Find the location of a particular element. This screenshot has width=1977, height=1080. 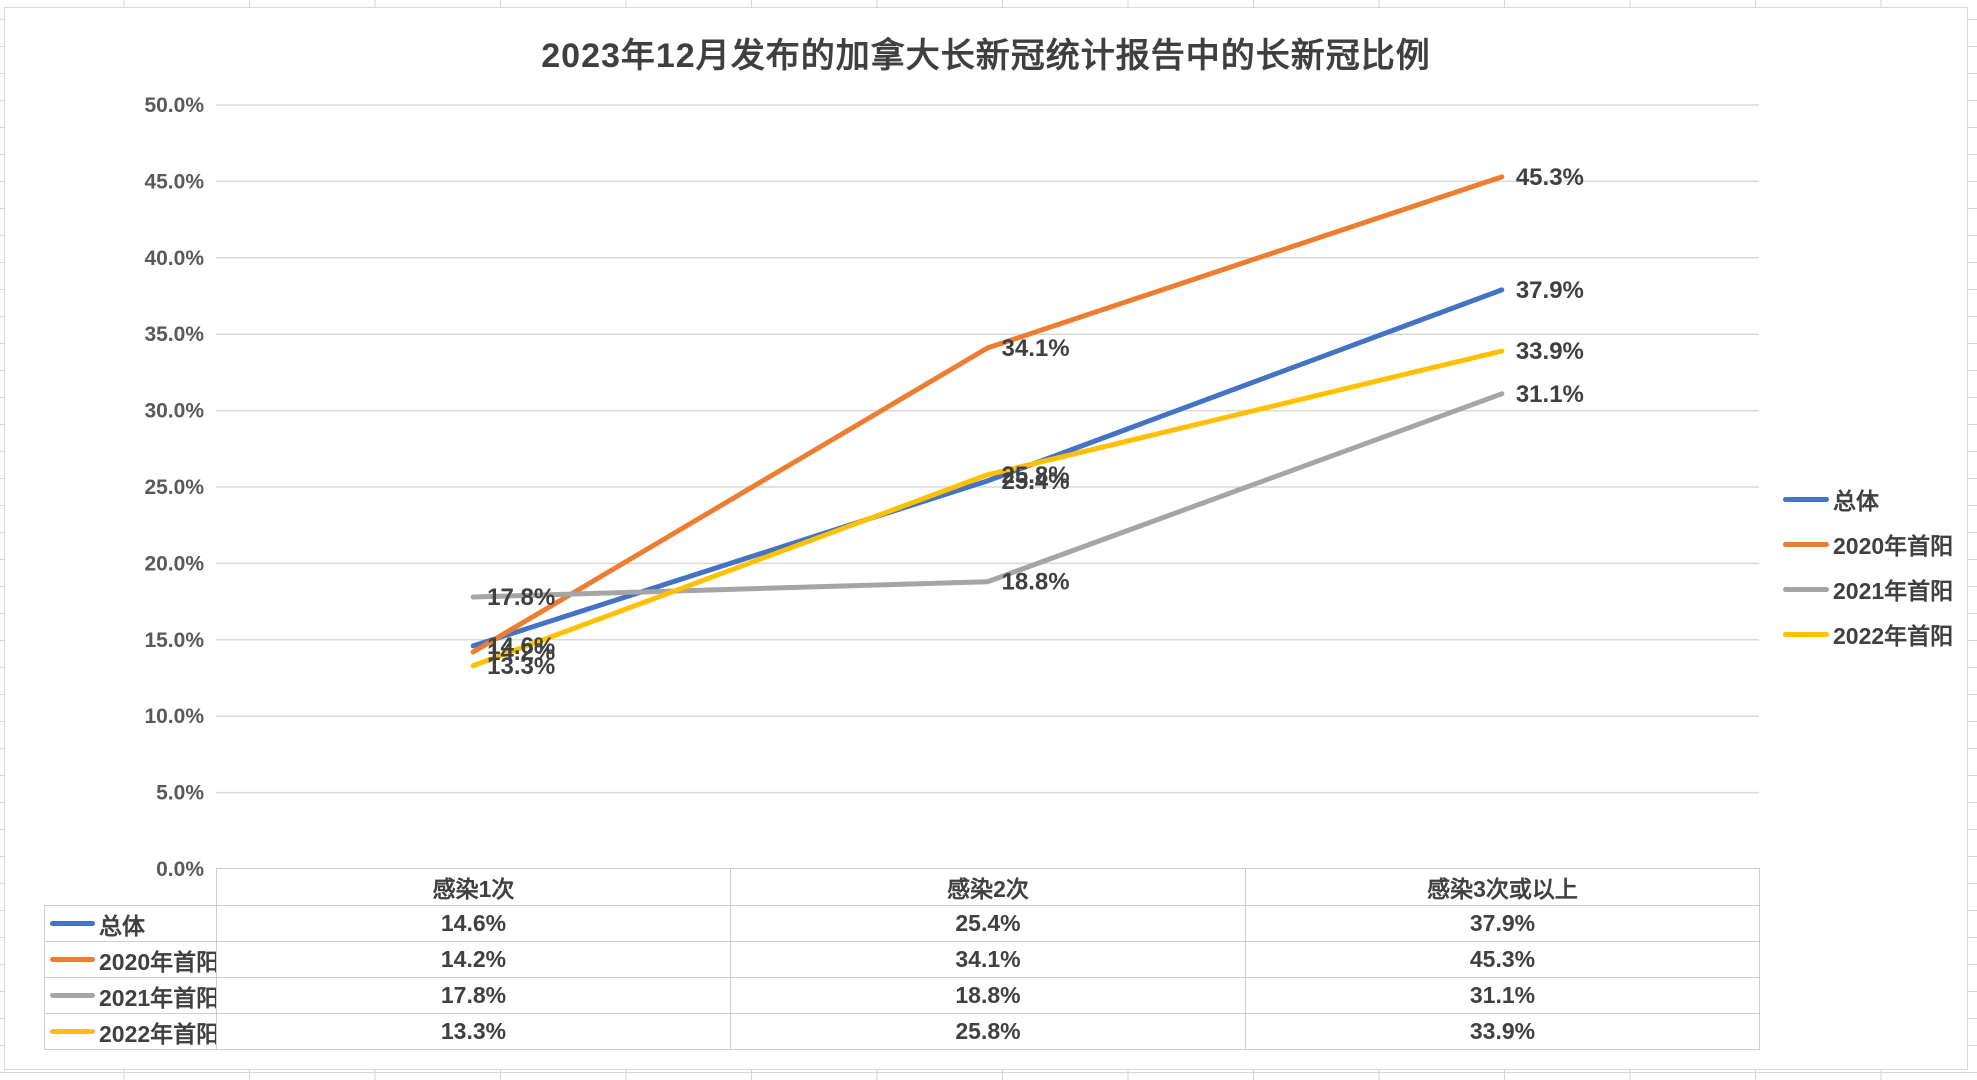

value-cell: 25.4% is located at coordinates (988, 923).